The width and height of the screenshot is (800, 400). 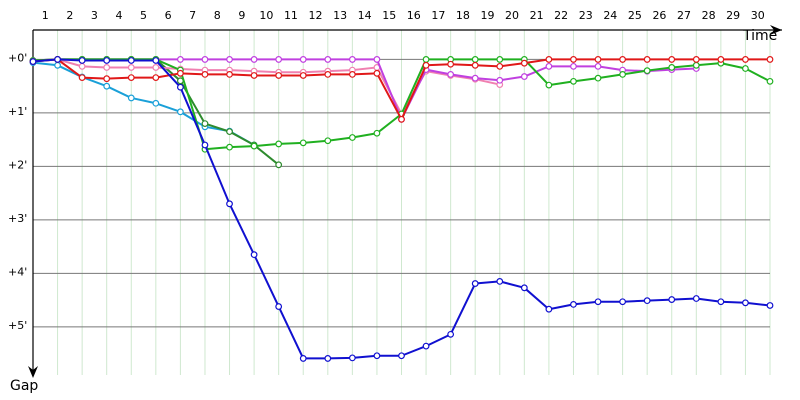 What do you see at coordinates (217, 15) in the screenshot?
I see `x-tick-label: 8` at bounding box center [217, 15].